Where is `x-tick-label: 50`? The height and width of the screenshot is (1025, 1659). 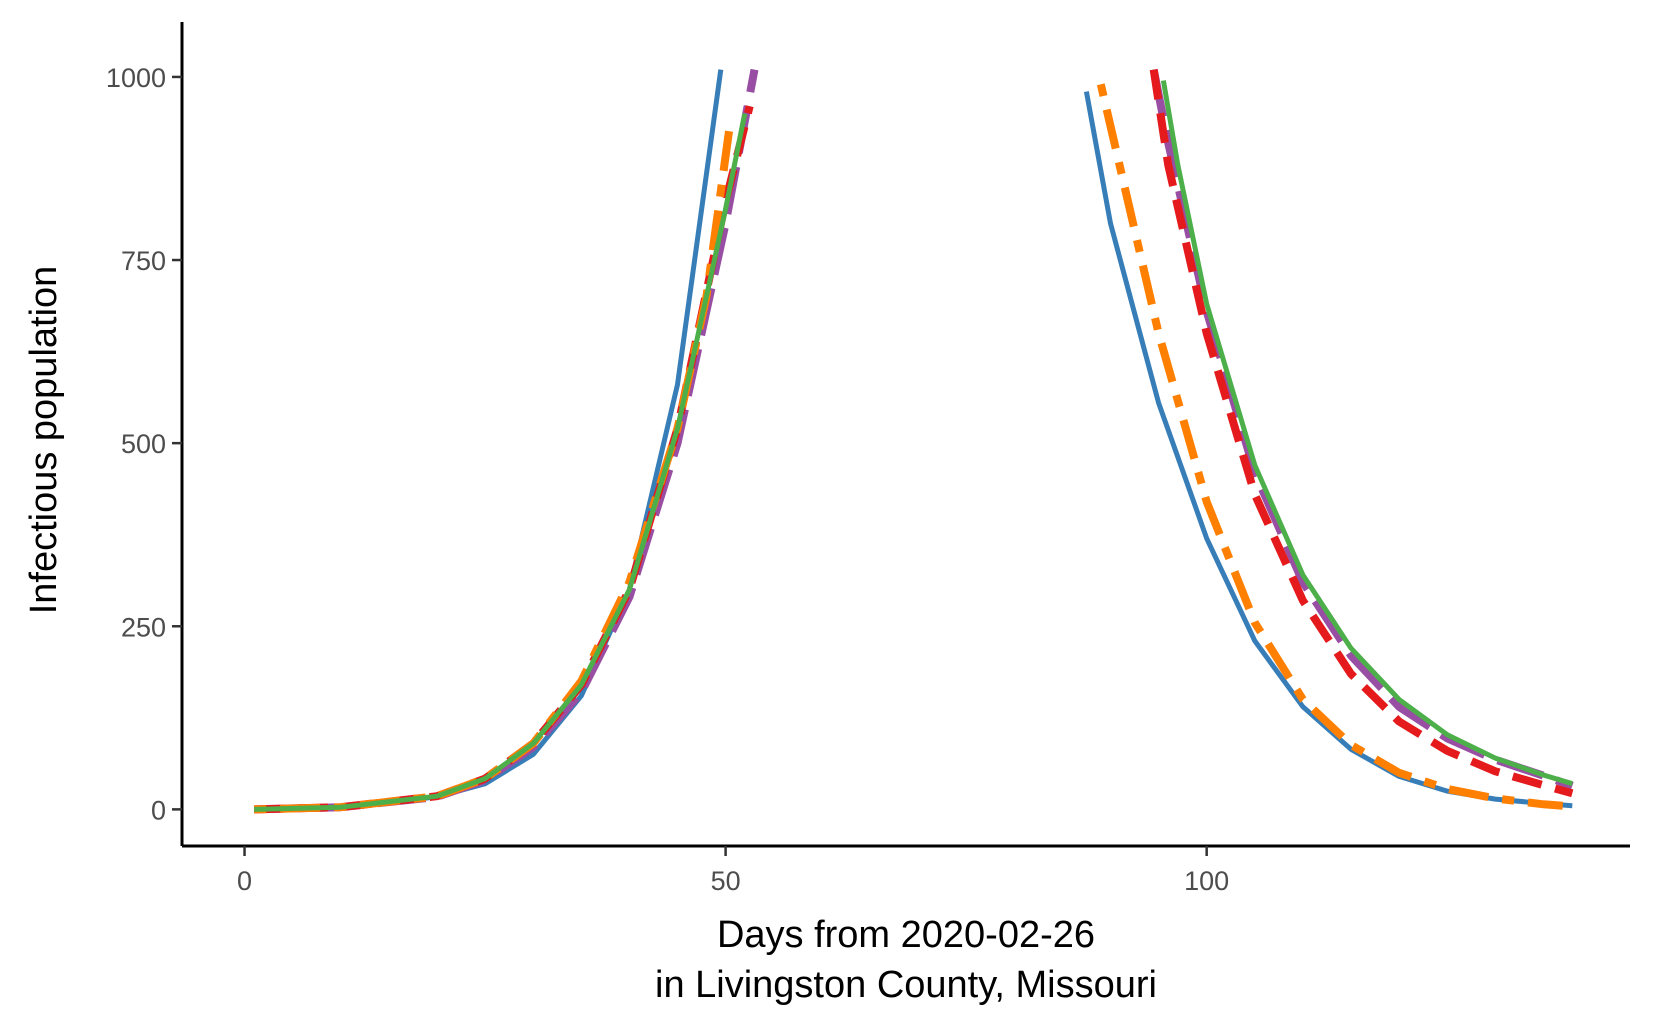
x-tick-label: 50 is located at coordinates (726, 881).